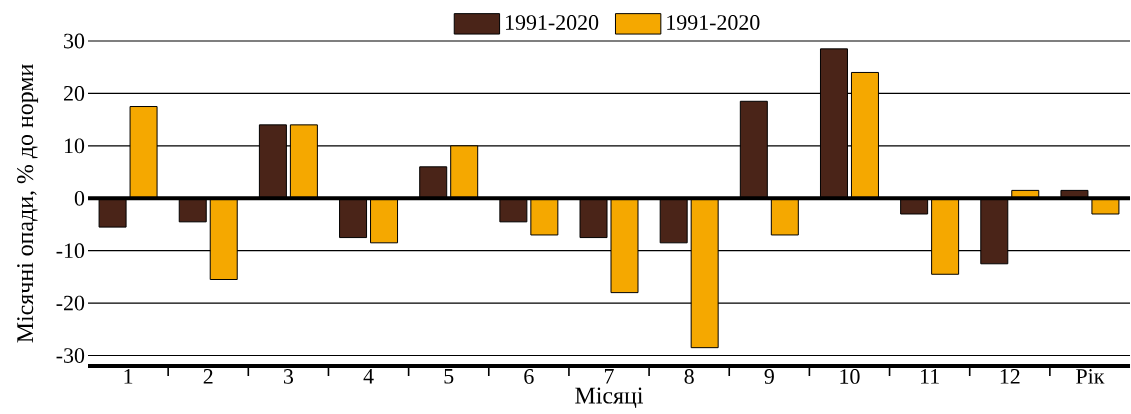 This screenshot has width=1131, height=414. What do you see at coordinates (529, 376) in the screenshot?
I see `x-tick-label: 6` at bounding box center [529, 376].